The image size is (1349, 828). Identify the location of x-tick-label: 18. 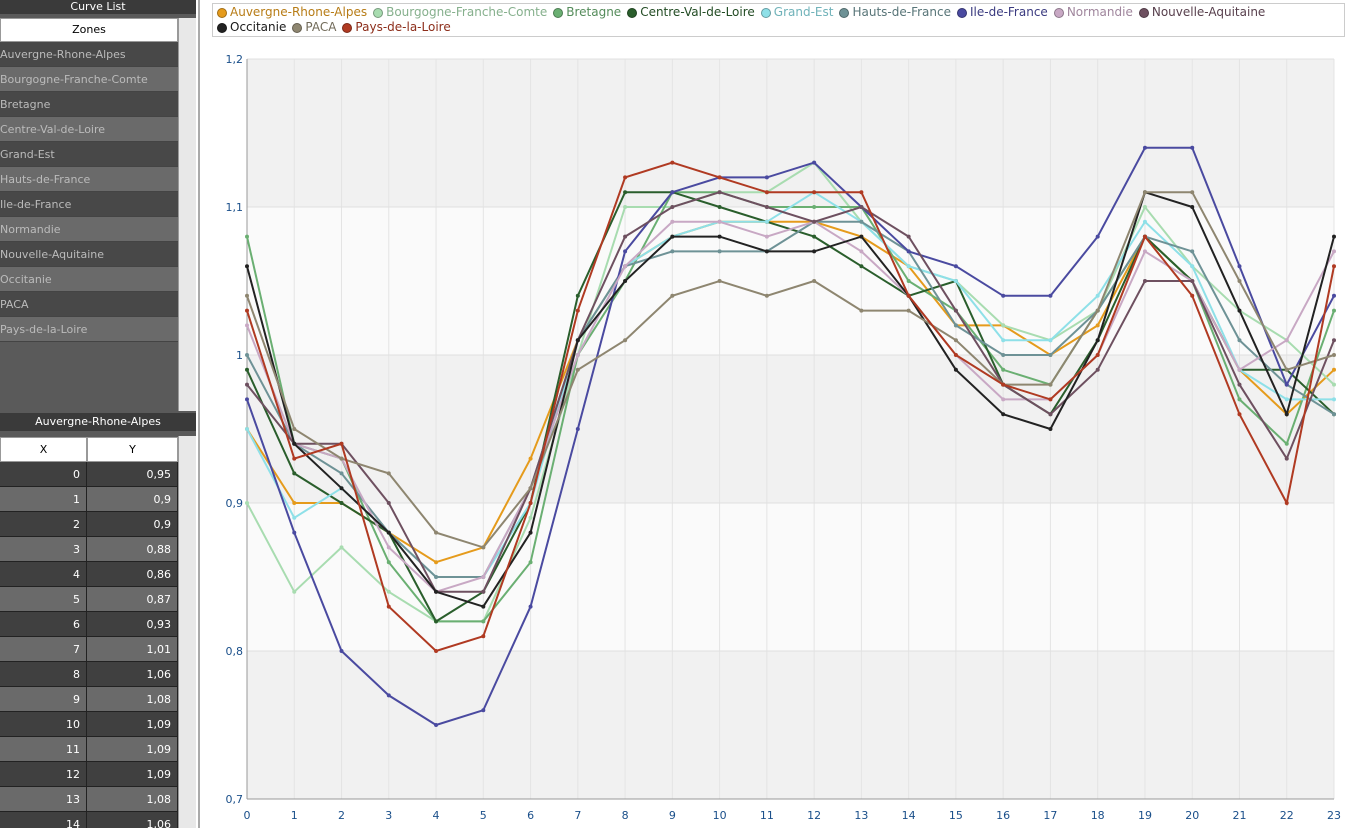
(1098, 815).